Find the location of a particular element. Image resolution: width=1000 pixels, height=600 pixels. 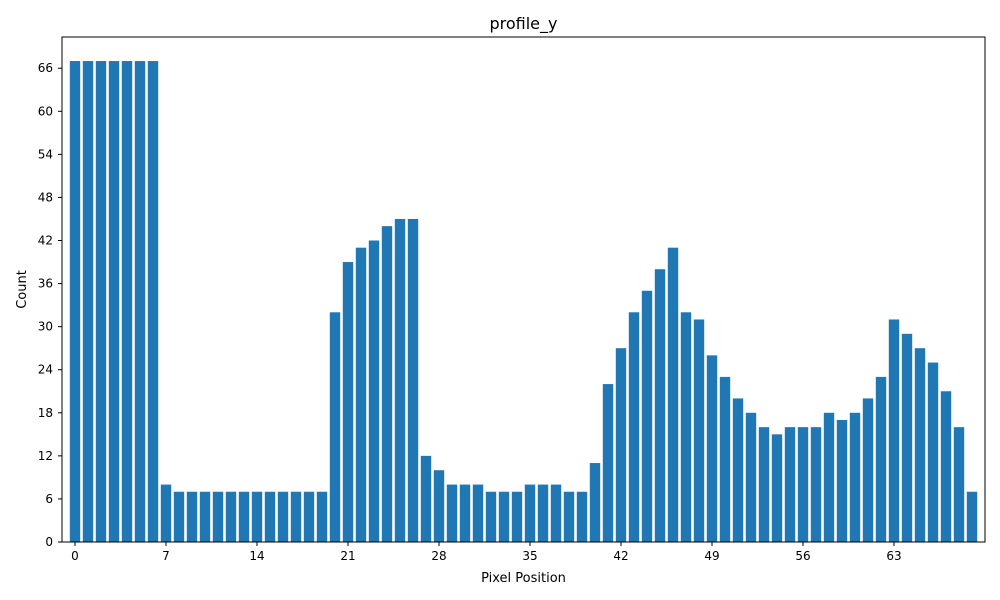

y-axis-label: Count is located at coordinates (22, 289).